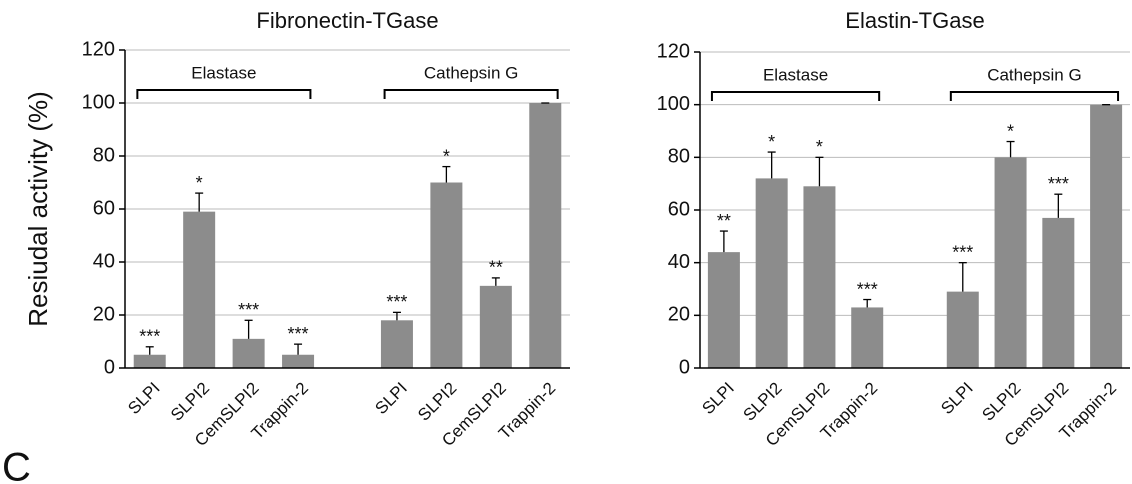 The width and height of the screenshot is (1132, 484). Describe the element at coordinates (347, 20) in the screenshot. I see `chart-title: Fibronectin-TGase` at that location.